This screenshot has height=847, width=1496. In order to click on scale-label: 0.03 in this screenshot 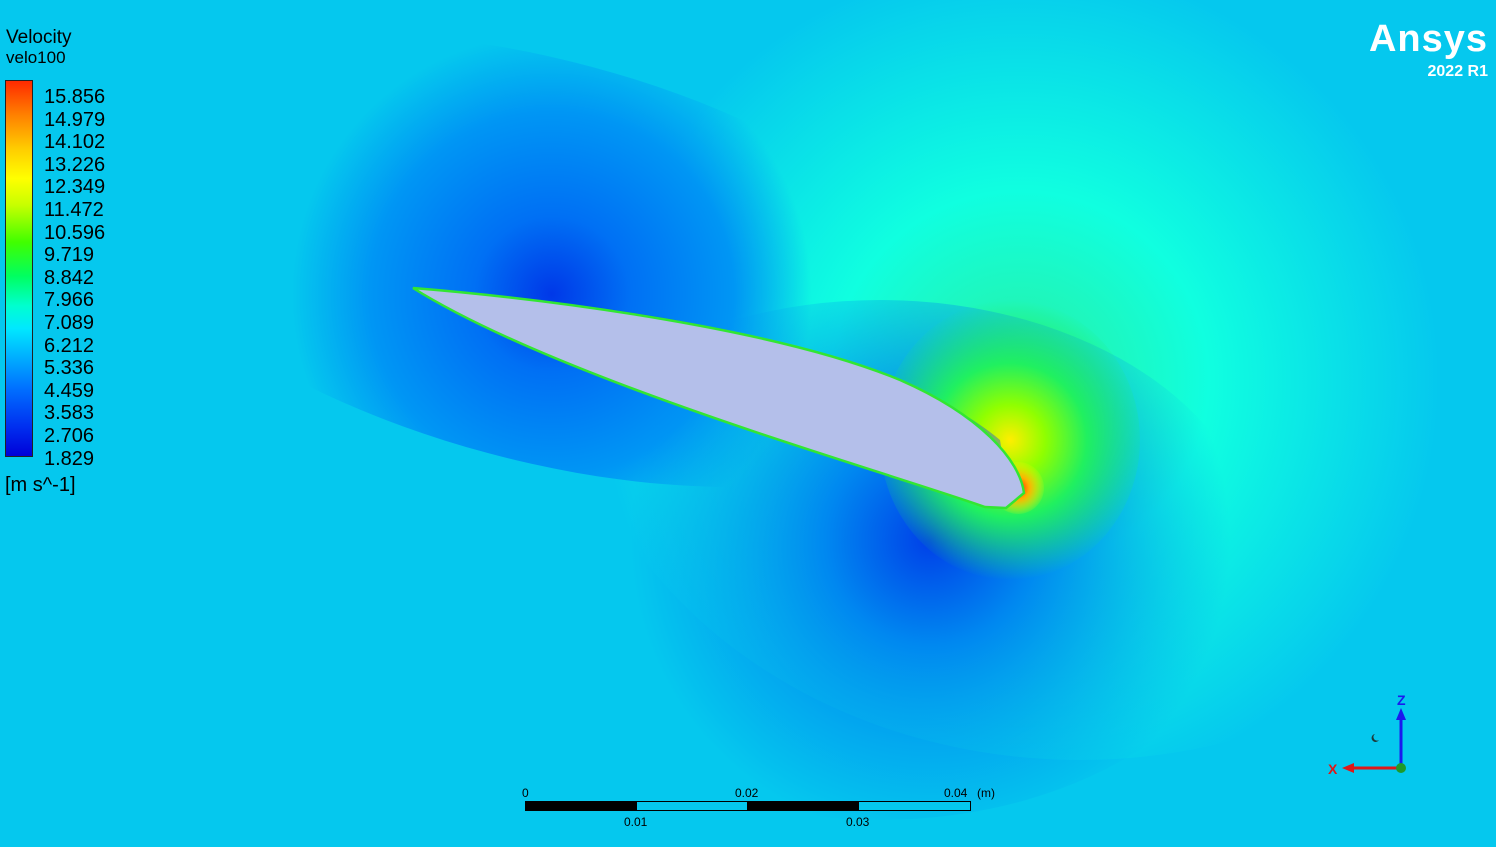, I will do `click(858, 822)`.